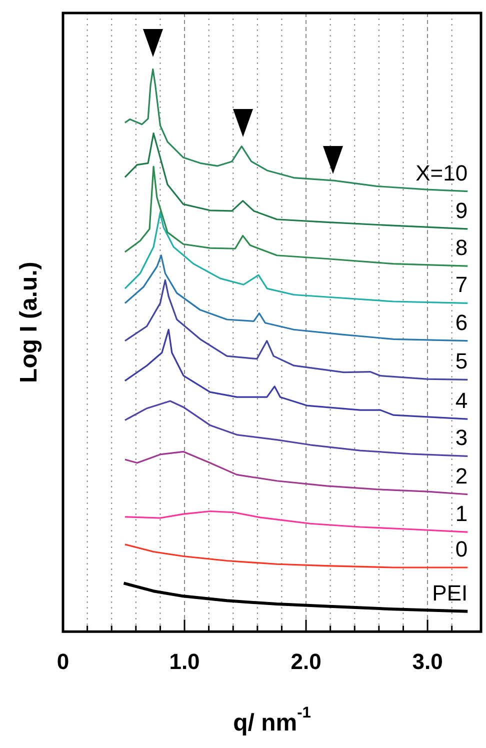 This screenshot has width=486, height=748. I want to click on series-label: 4, so click(461, 401).